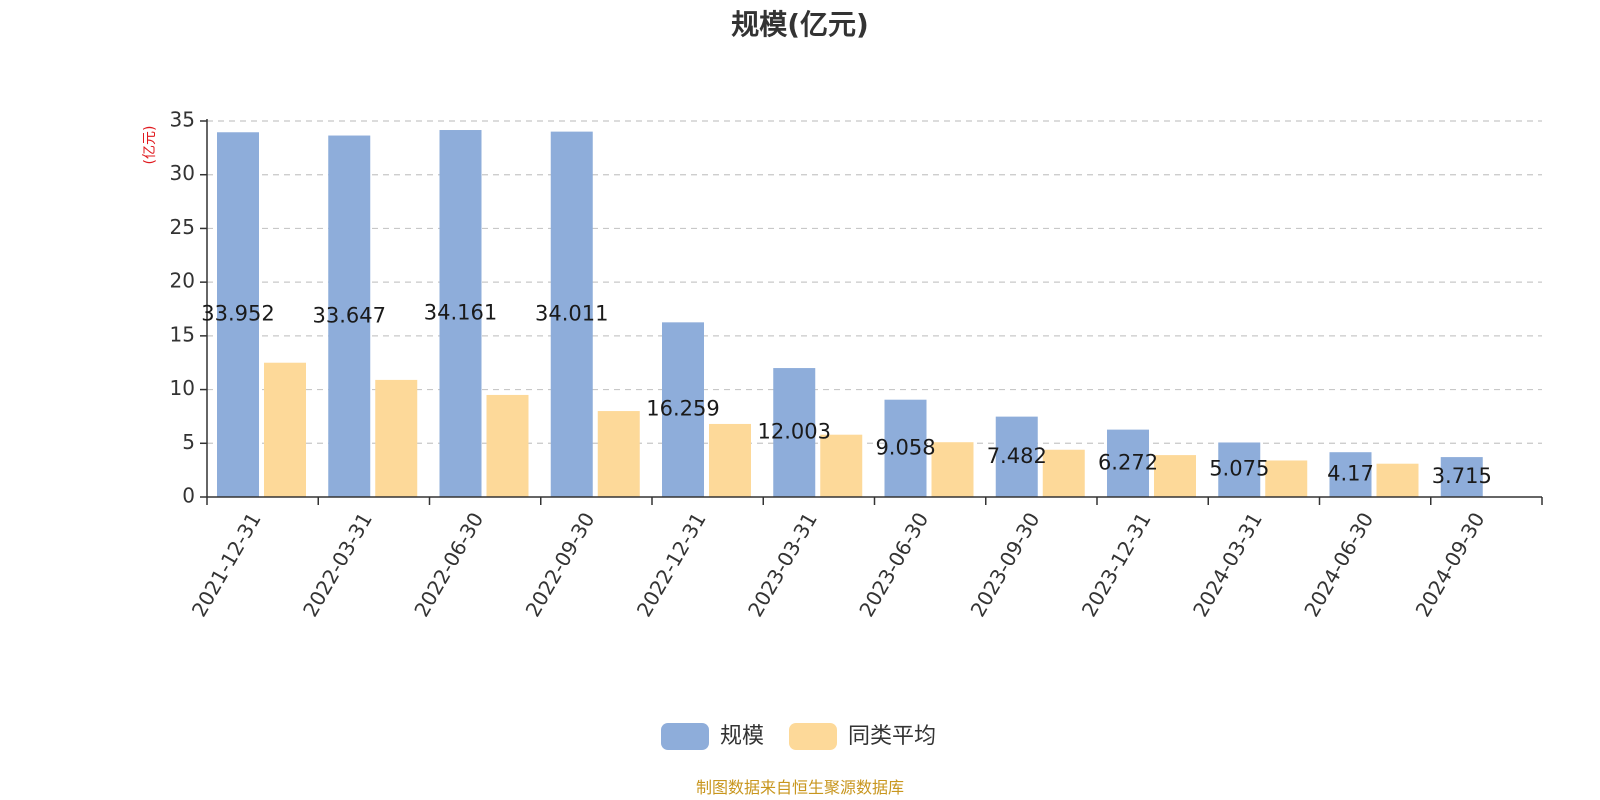 The image size is (1600, 800). Describe the element at coordinates (182, 334) in the screenshot. I see `y-tick-label: 15` at that location.